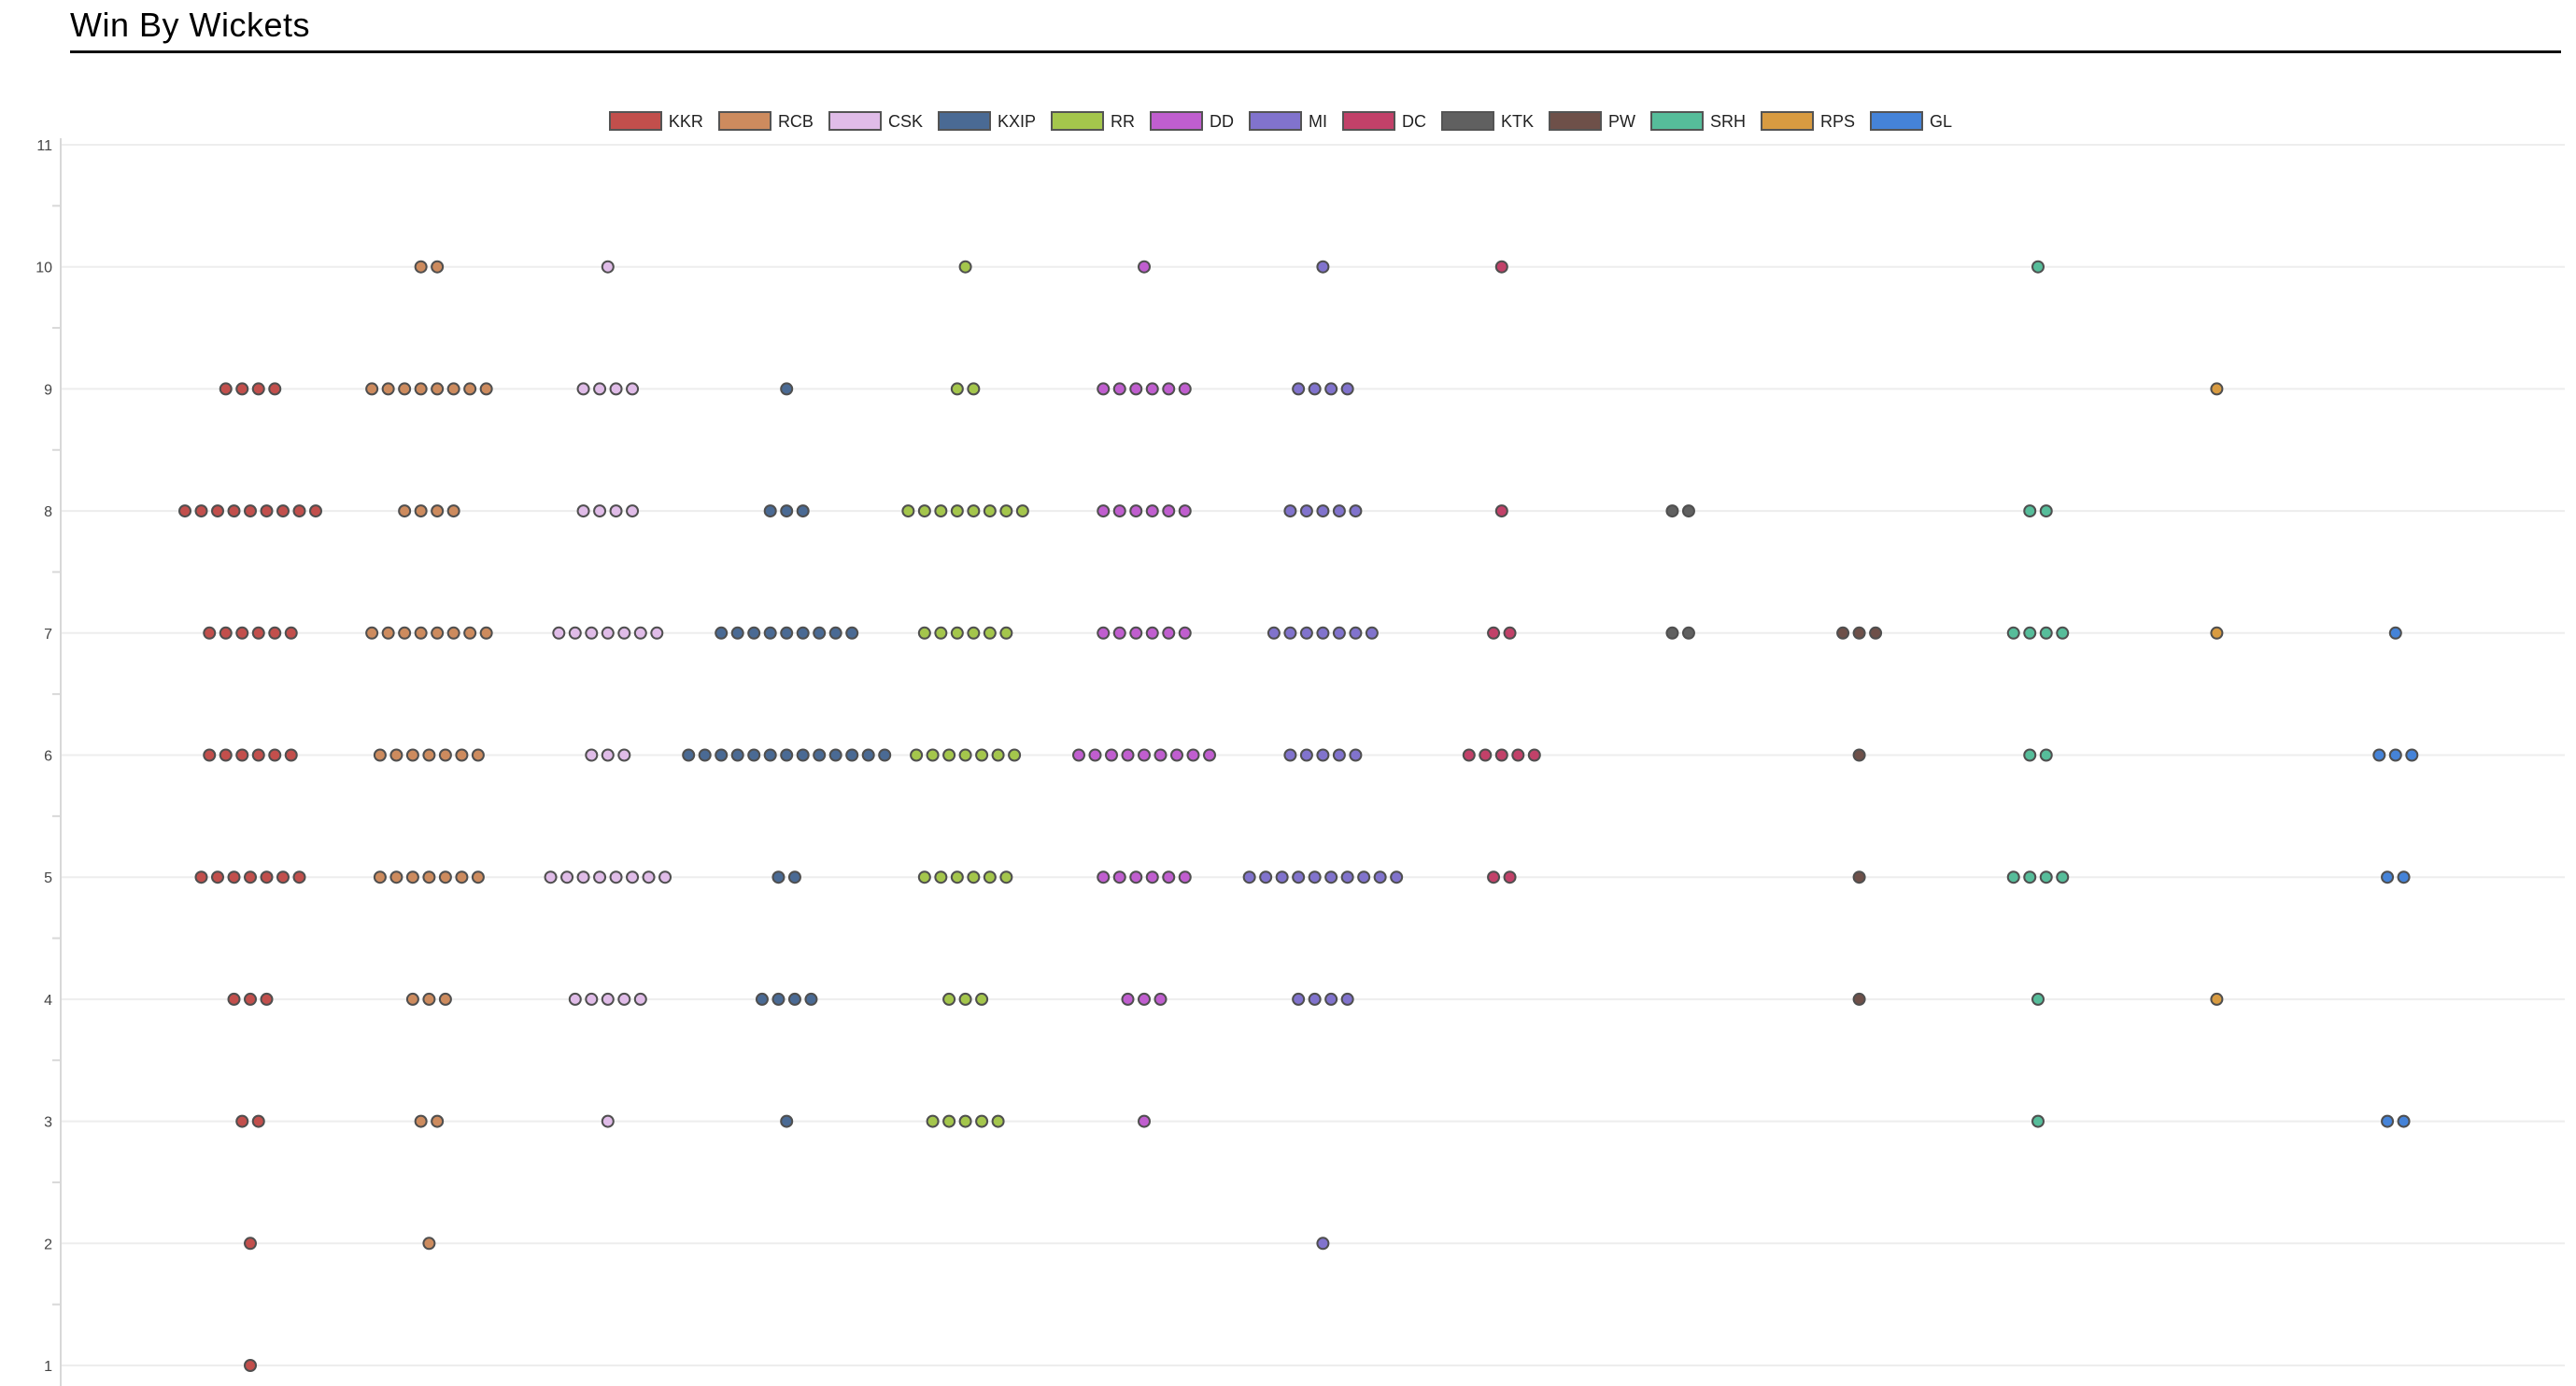 The height and width of the screenshot is (1386, 2576). Describe the element at coordinates (48, 757) in the screenshot. I see `y-axis-tick-label: 6` at that location.